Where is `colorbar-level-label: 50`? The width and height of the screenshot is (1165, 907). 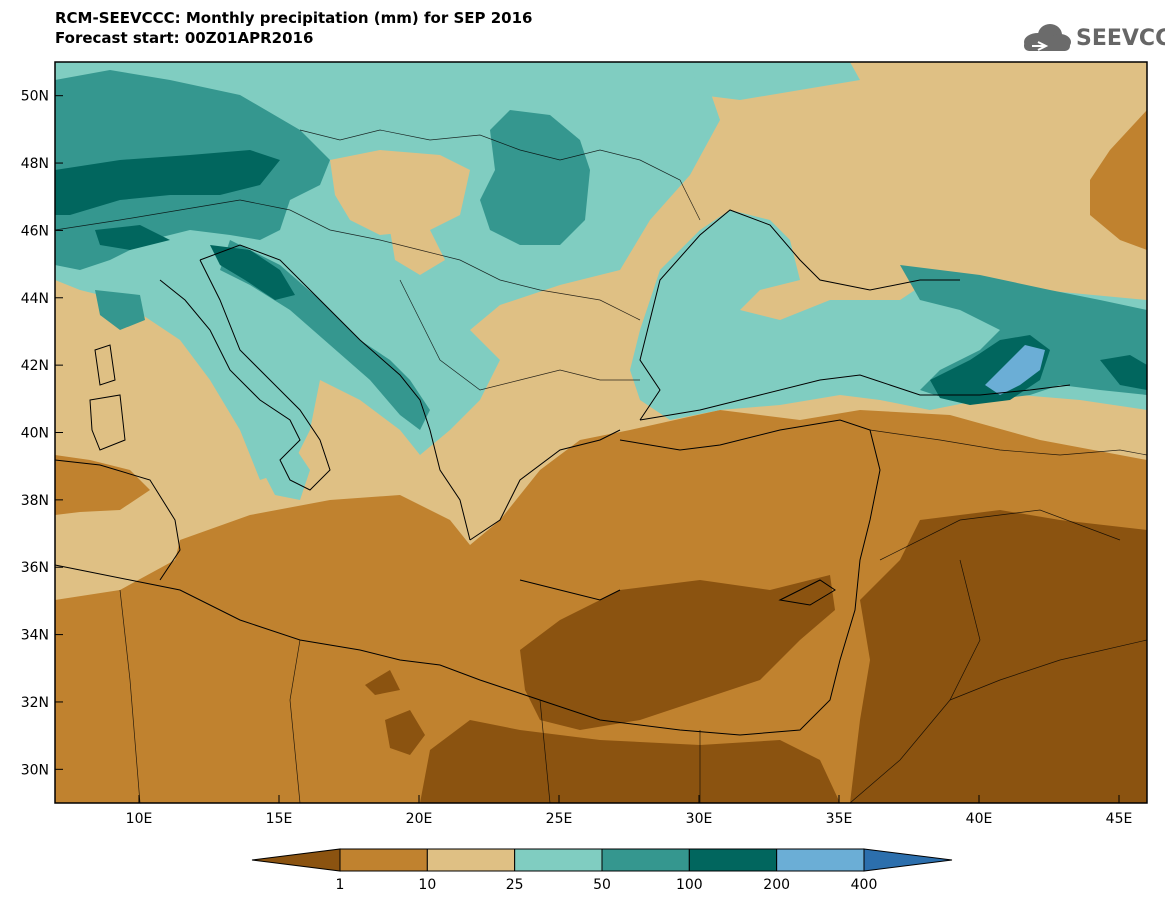
colorbar-level-label: 50 is located at coordinates (602, 885).